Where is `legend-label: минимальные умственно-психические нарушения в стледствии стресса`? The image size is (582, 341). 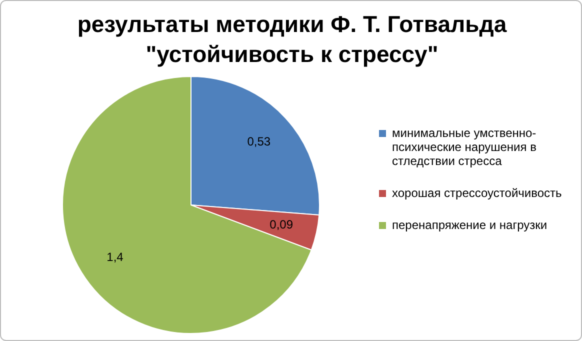 legend-label: минимальные умственно-психические нарушения в стледствии стресса is located at coordinates (465, 147).